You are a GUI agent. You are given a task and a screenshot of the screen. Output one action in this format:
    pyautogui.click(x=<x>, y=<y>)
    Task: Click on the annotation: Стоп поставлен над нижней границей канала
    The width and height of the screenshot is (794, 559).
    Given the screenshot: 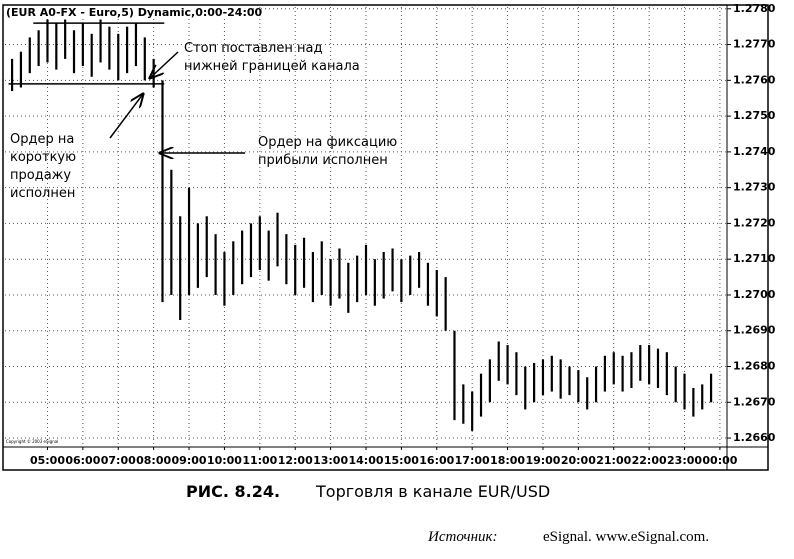 What is the action you would take?
    pyautogui.click(x=272, y=57)
    